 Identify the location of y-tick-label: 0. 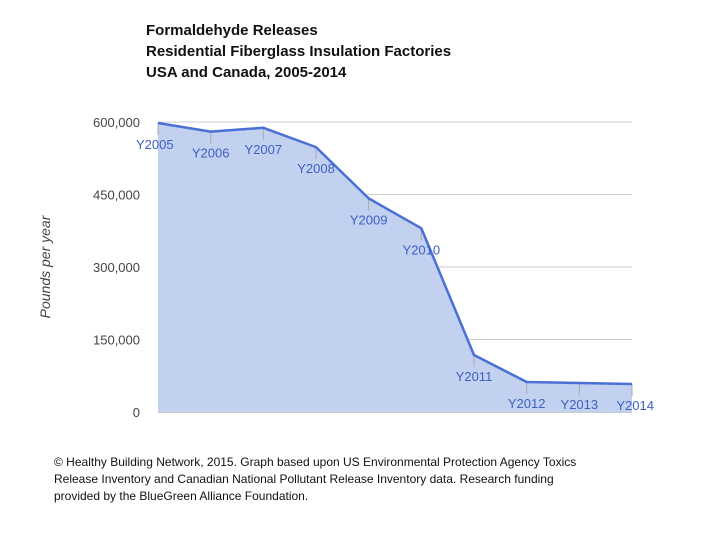
(136, 412).